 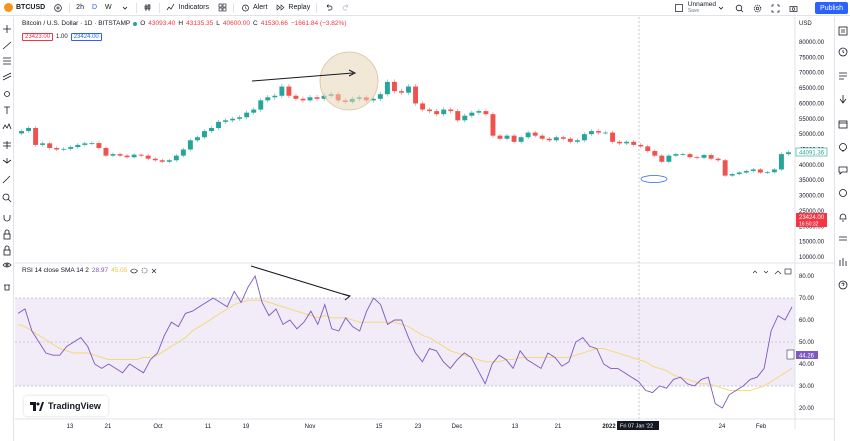 I want to click on price-axis-label: 30000.00, so click(x=812, y=197).